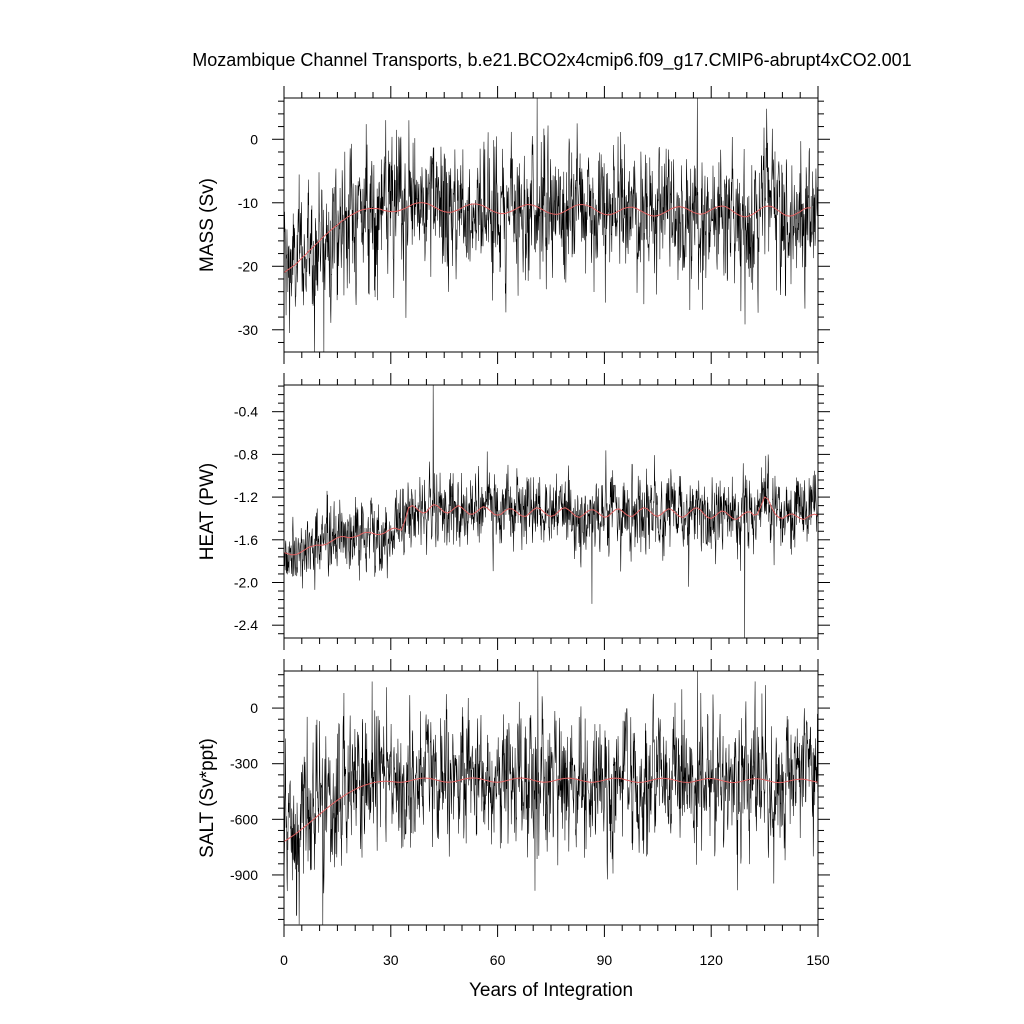 The height and width of the screenshot is (1024, 1024). Describe the element at coordinates (248, 203) in the screenshot. I see `y-tick-label-mass: -10` at that location.